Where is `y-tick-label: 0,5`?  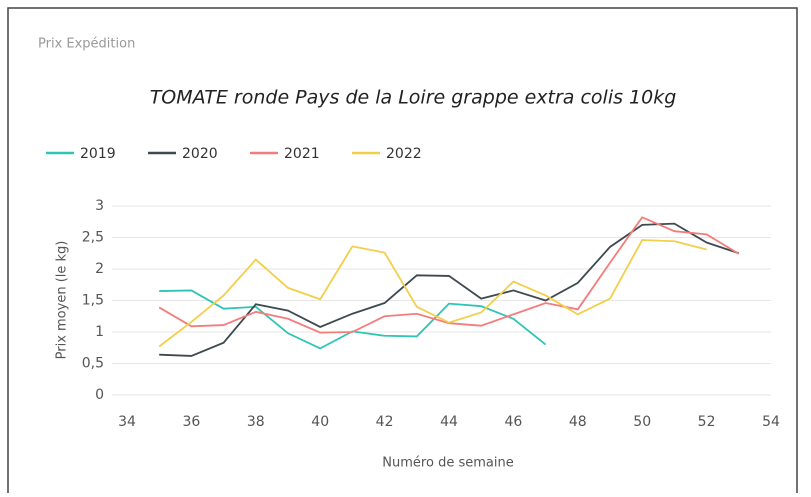 y-tick-label: 0,5 is located at coordinates (93, 364).